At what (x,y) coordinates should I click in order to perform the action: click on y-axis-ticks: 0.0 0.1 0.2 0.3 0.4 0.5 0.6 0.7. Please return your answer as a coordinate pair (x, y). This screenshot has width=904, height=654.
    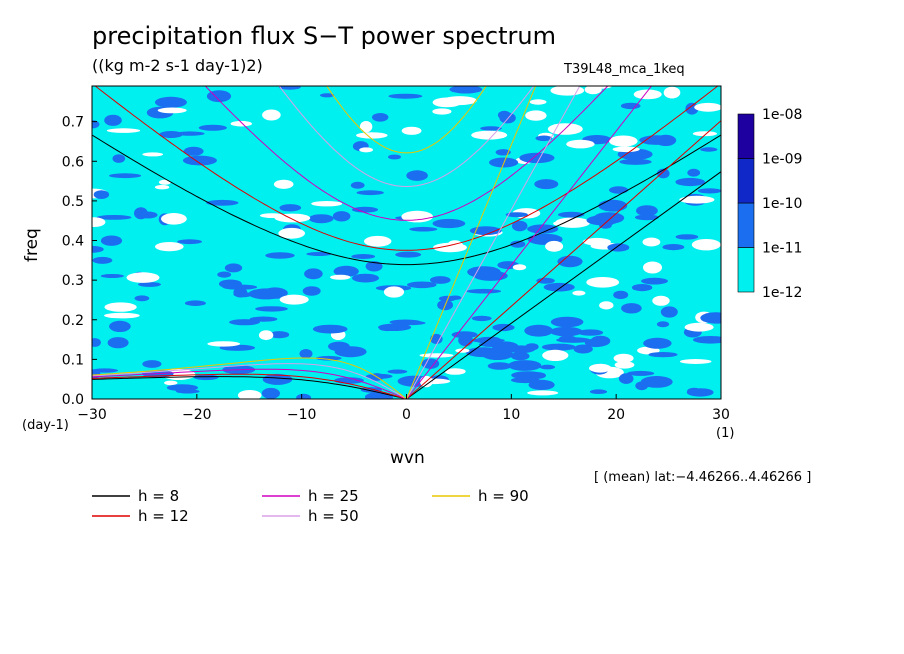
    Looking at the image, I should click on (79, 261).